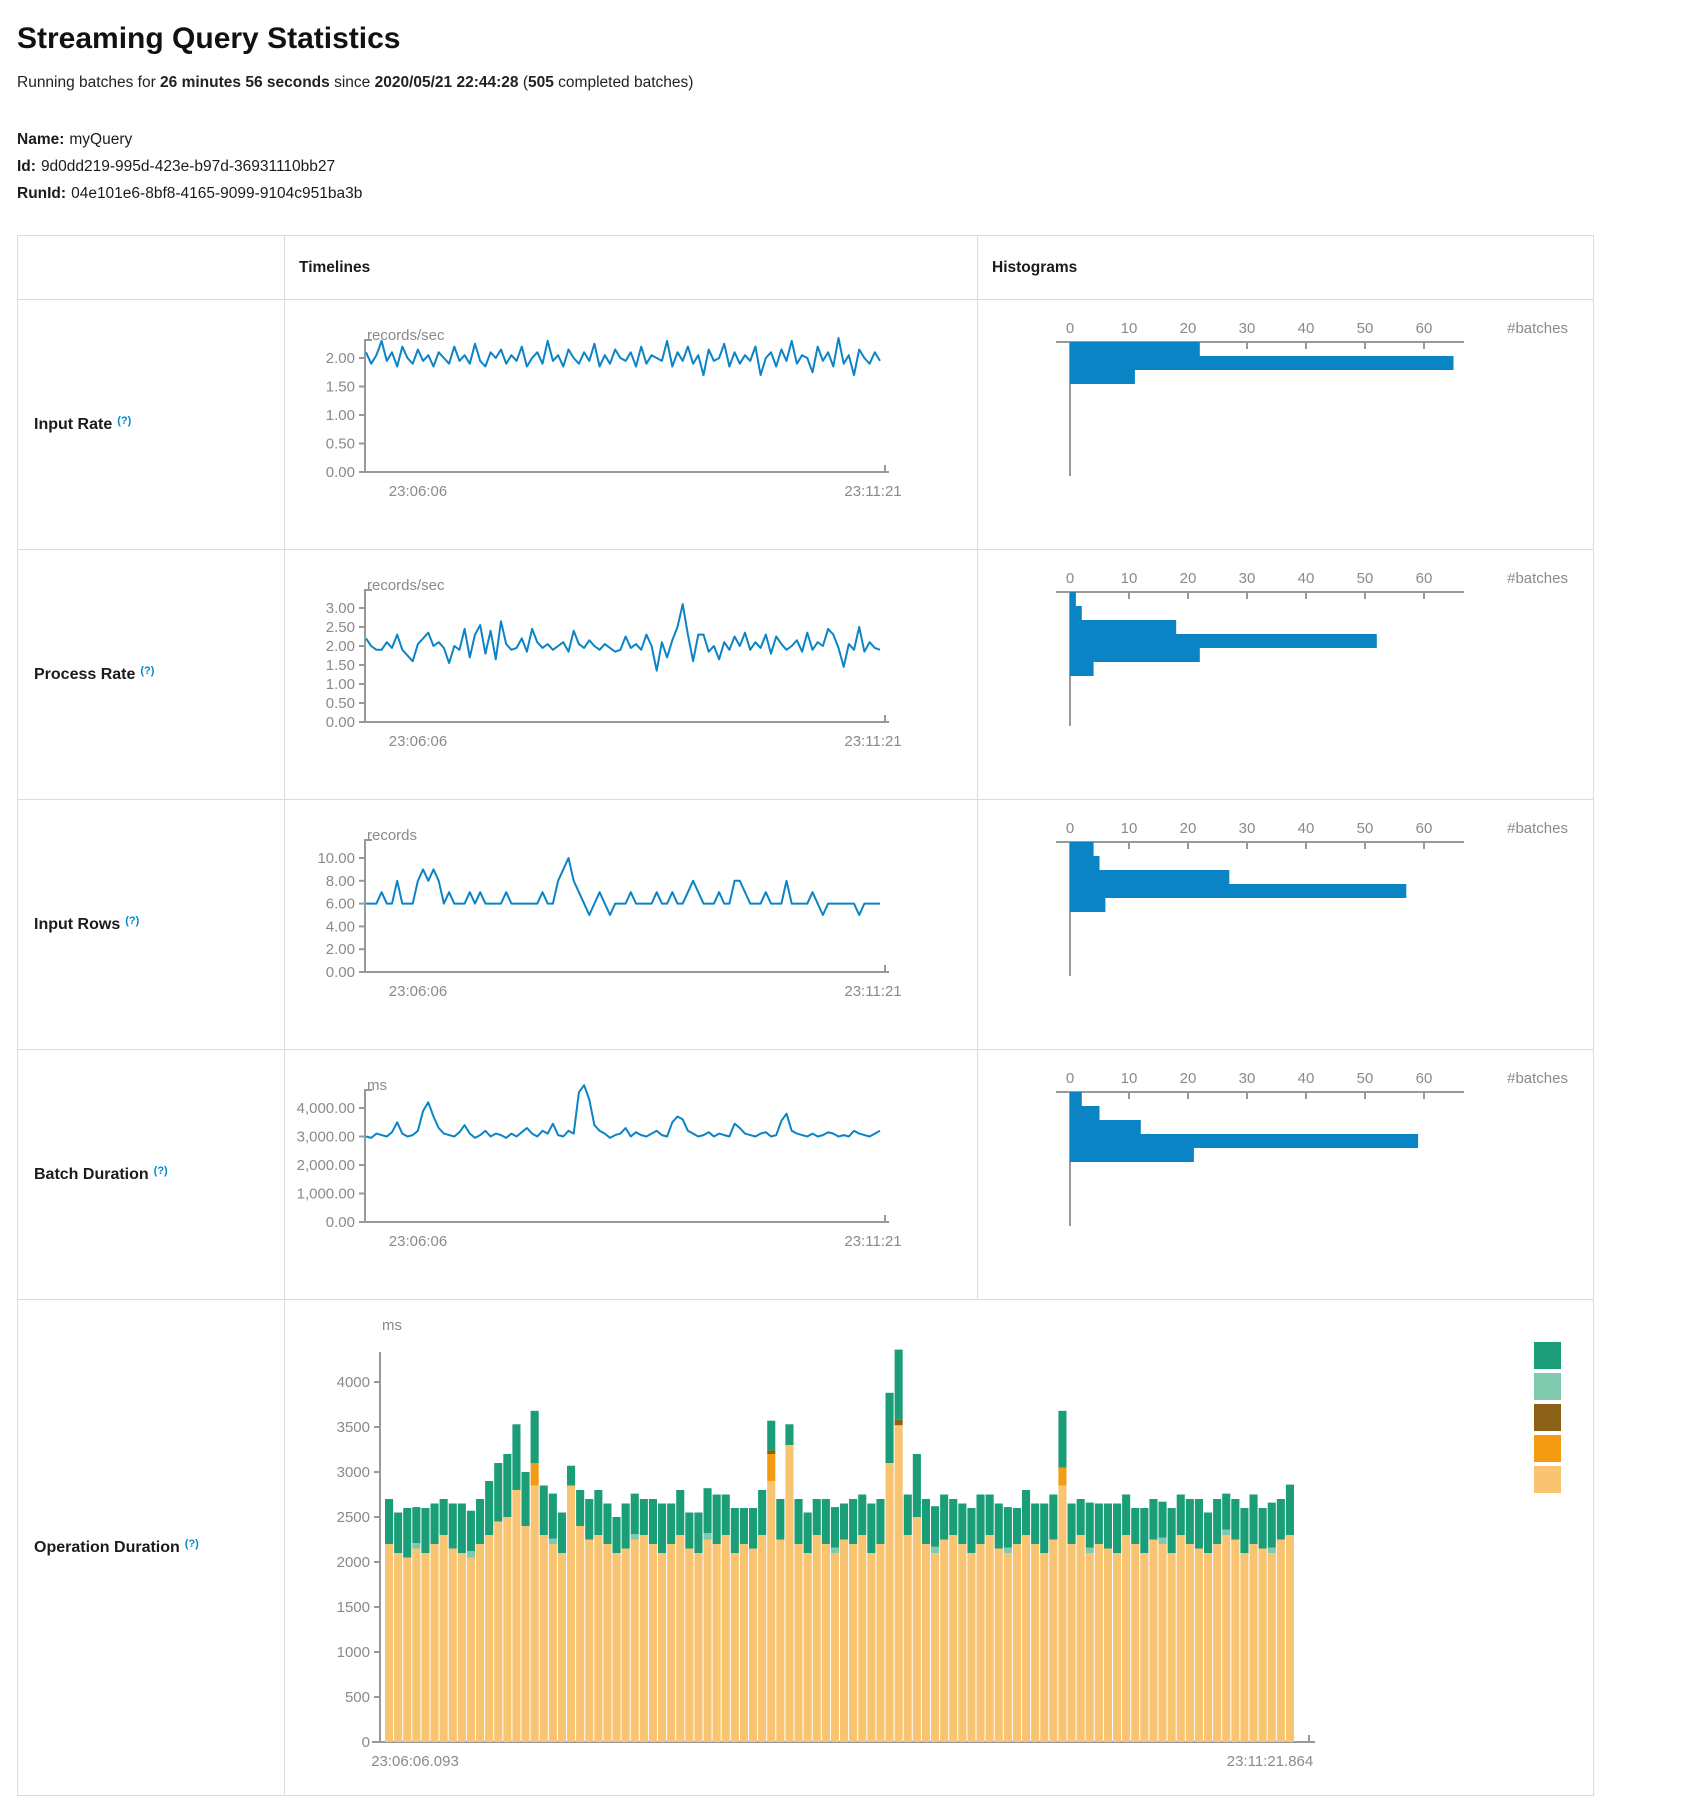  I want to click on summary-completed-count: 505, so click(540, 82).